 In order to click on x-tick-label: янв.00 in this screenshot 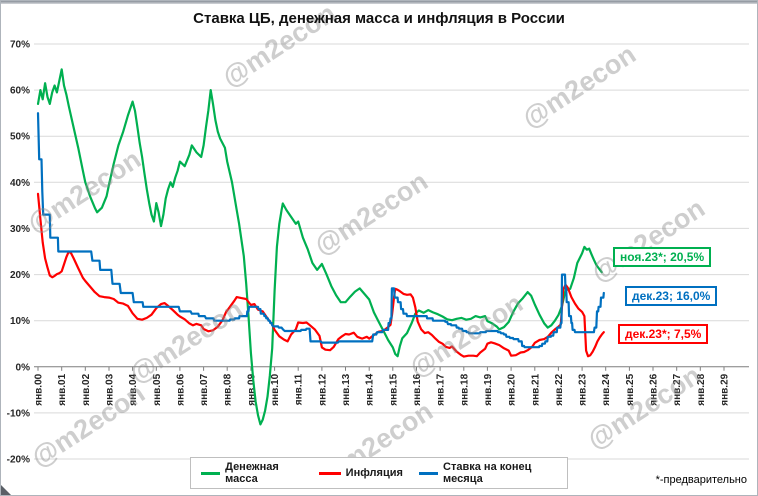, I will do `click(39, 389)`.